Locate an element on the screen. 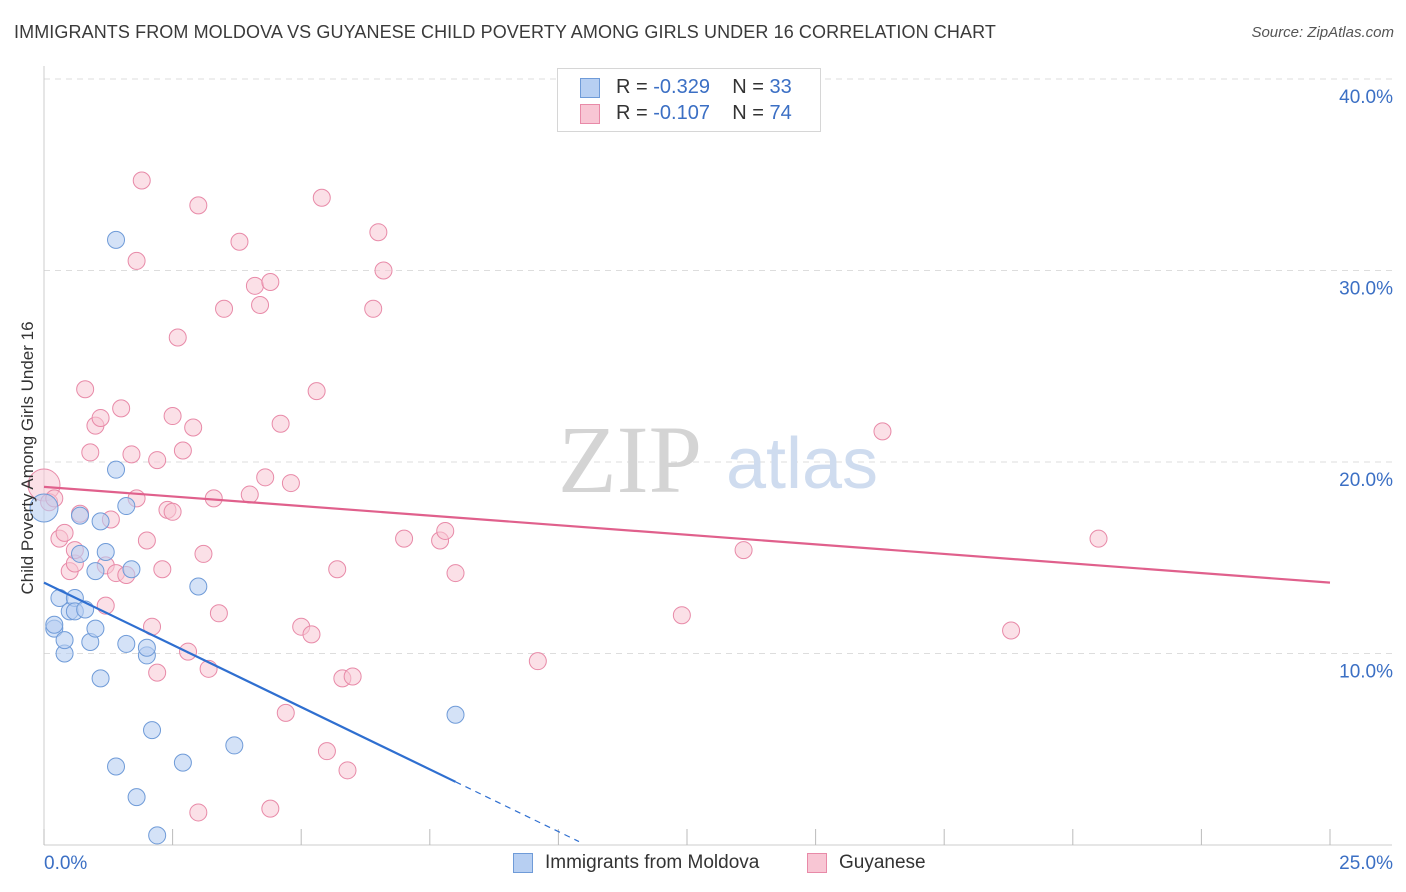 Image resolution: width=1406 pixels, height=892 pixels. watermark-zip: ZIP is located at coordinates (630, 459).